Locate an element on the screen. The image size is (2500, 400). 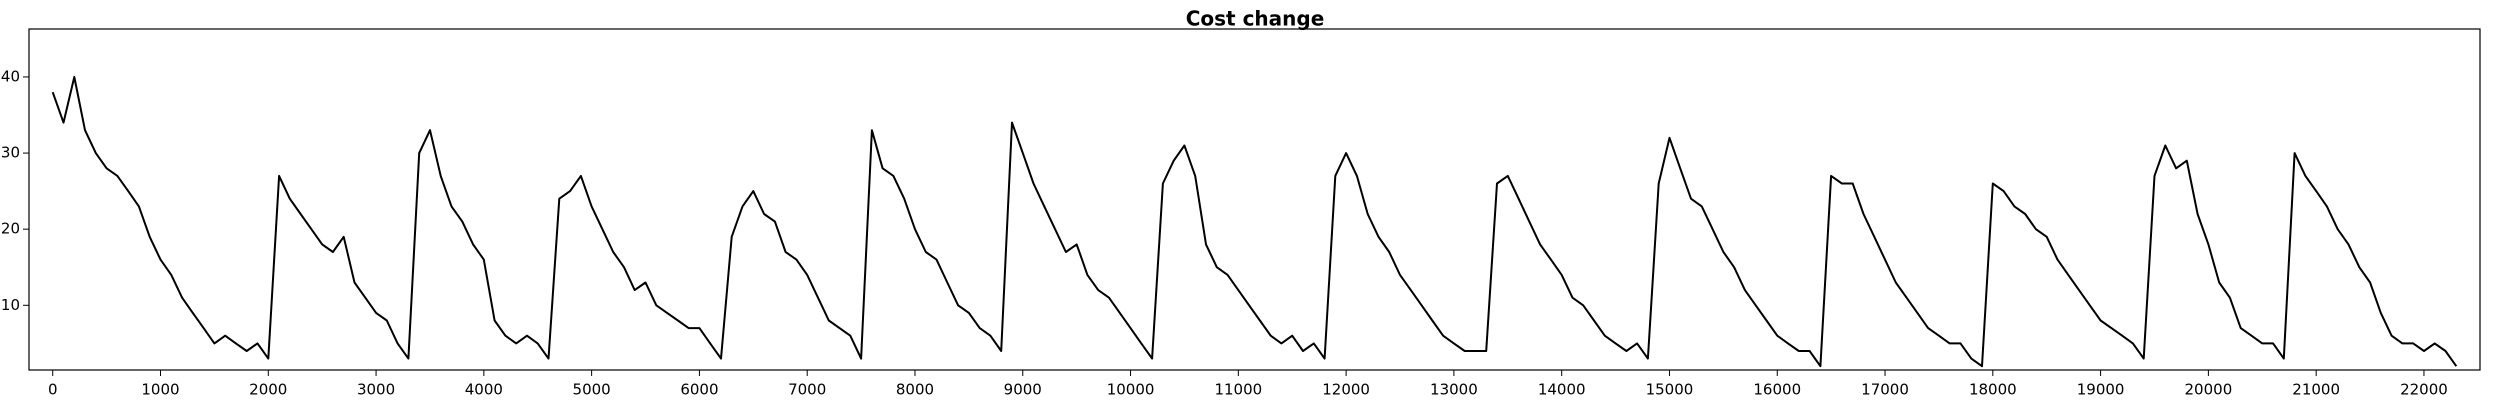
x-tick-label: 4000 is located at coordinates (484, 390).